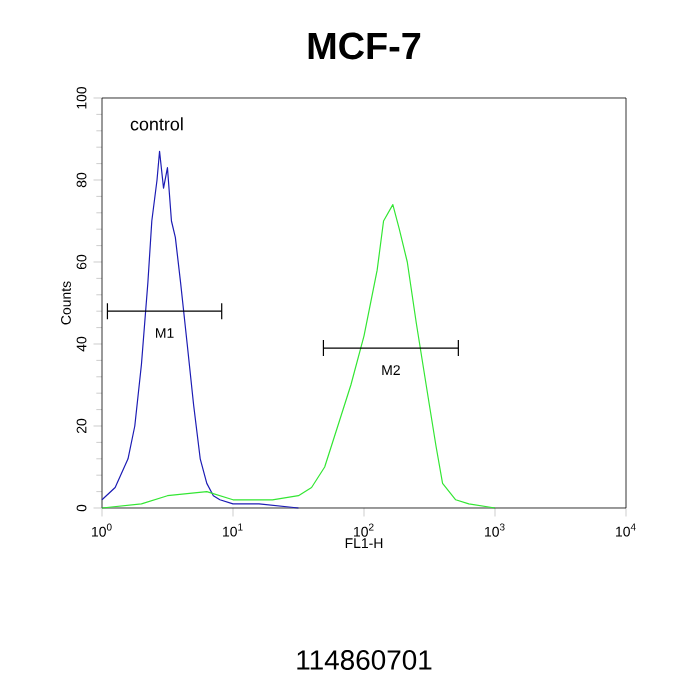 Image resolution: width=700 pixels, height=700 pixels. I want to click on chart-title: MCF-7, so click(364, 46).